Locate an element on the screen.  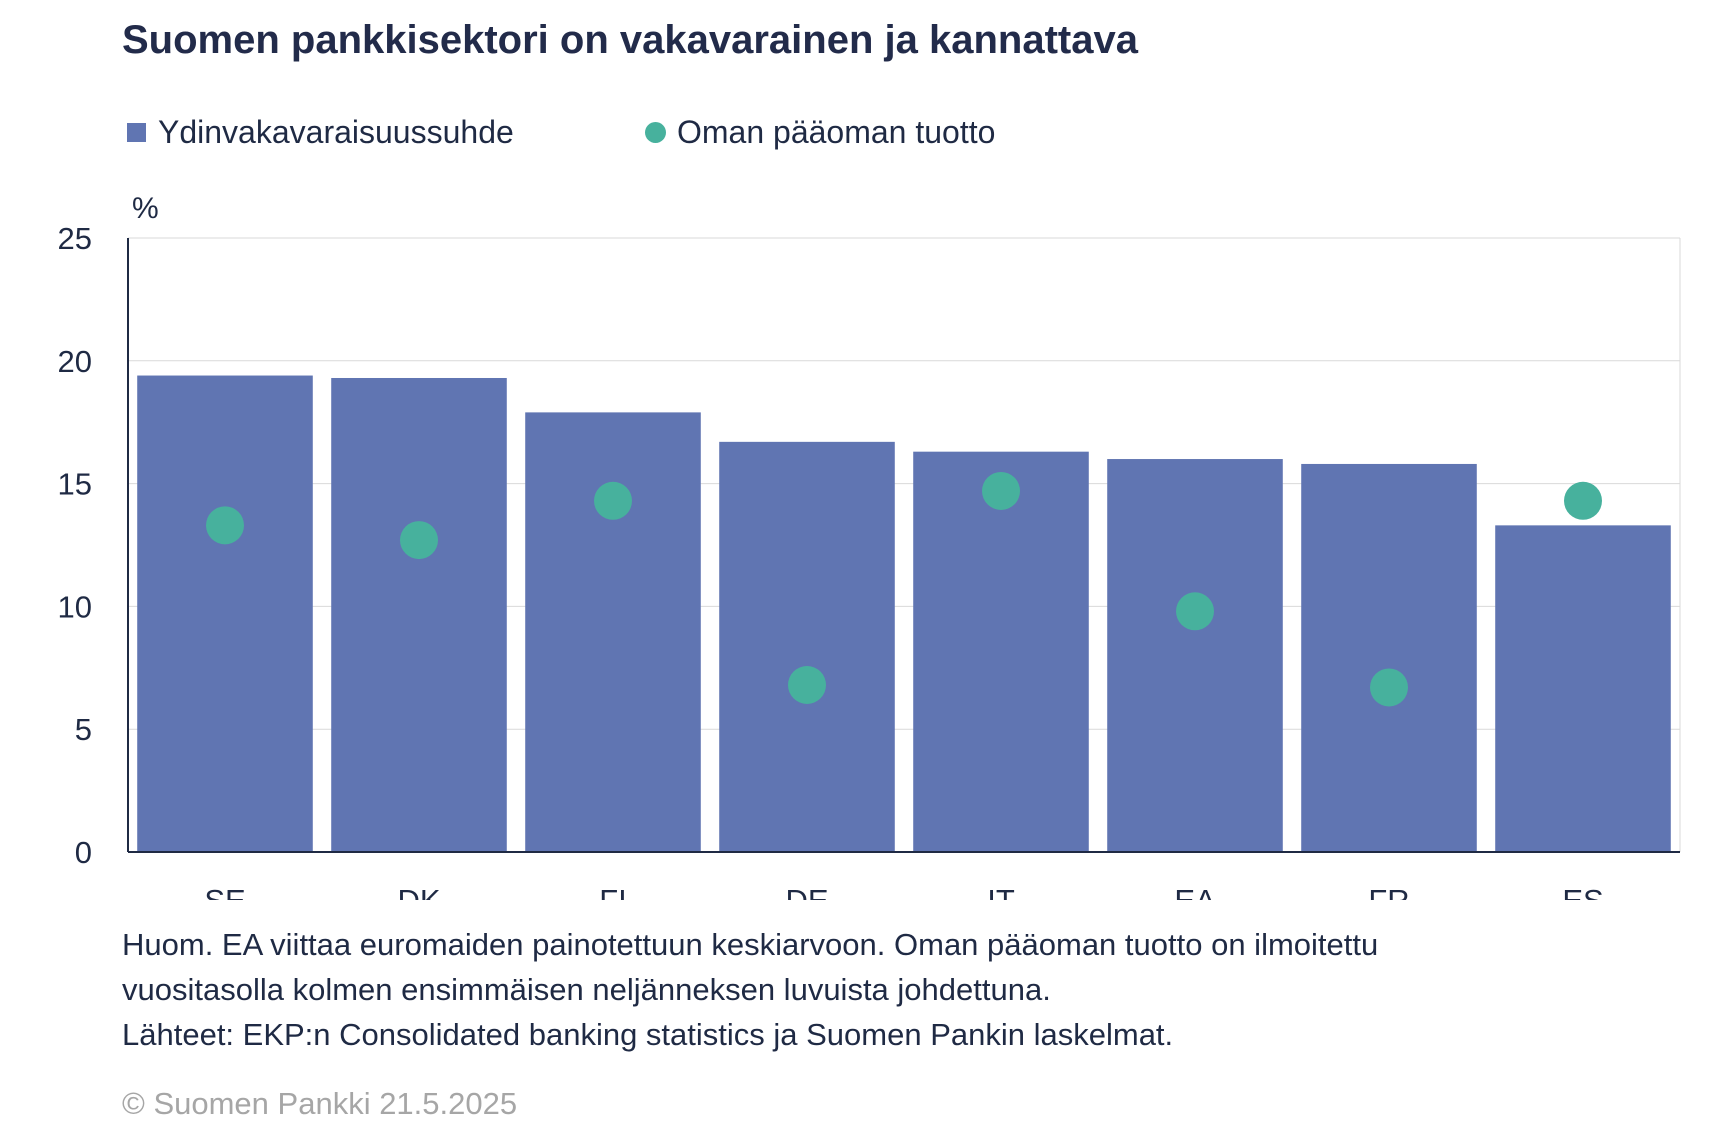
y-tick-label: 10 is located at coordinates (75, 606).